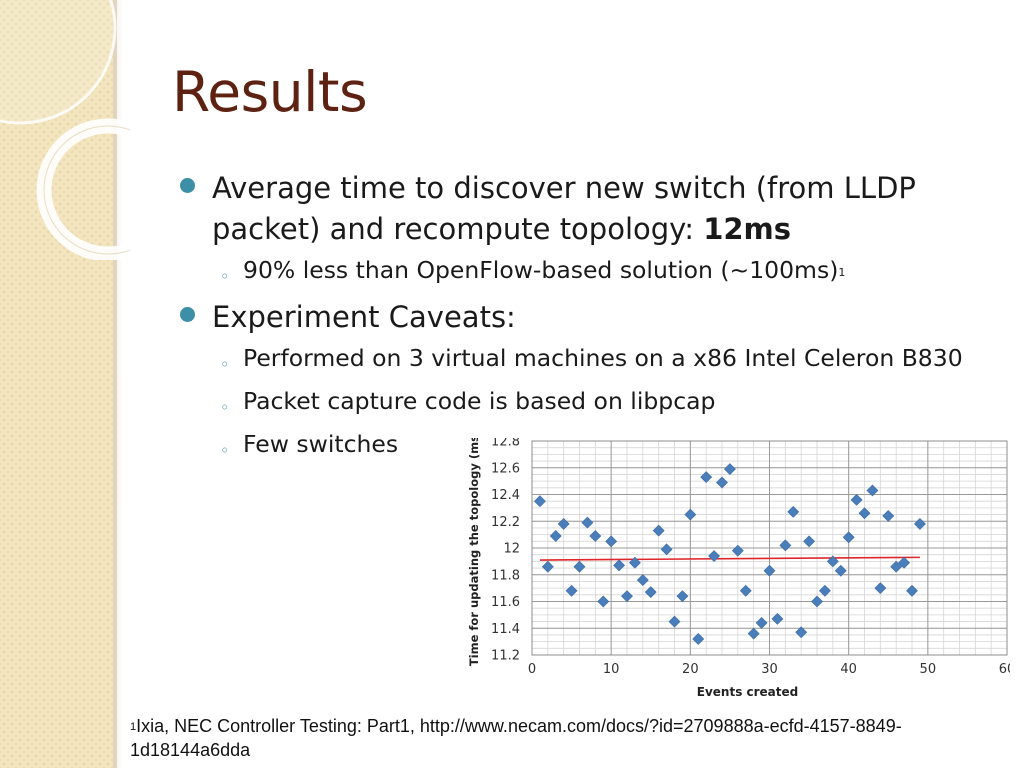 The height and width of the screenshot is (768, 1024). What do you see at coordinates (505, 522) in the screenshot?
I see `y-tick-label: 12.2` at bounding box center [505, 522].